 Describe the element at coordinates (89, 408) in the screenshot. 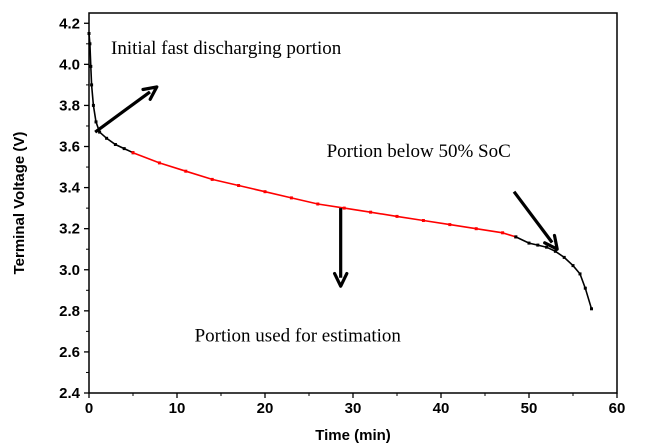

I see `x-tick-label-0: 0` at that location.